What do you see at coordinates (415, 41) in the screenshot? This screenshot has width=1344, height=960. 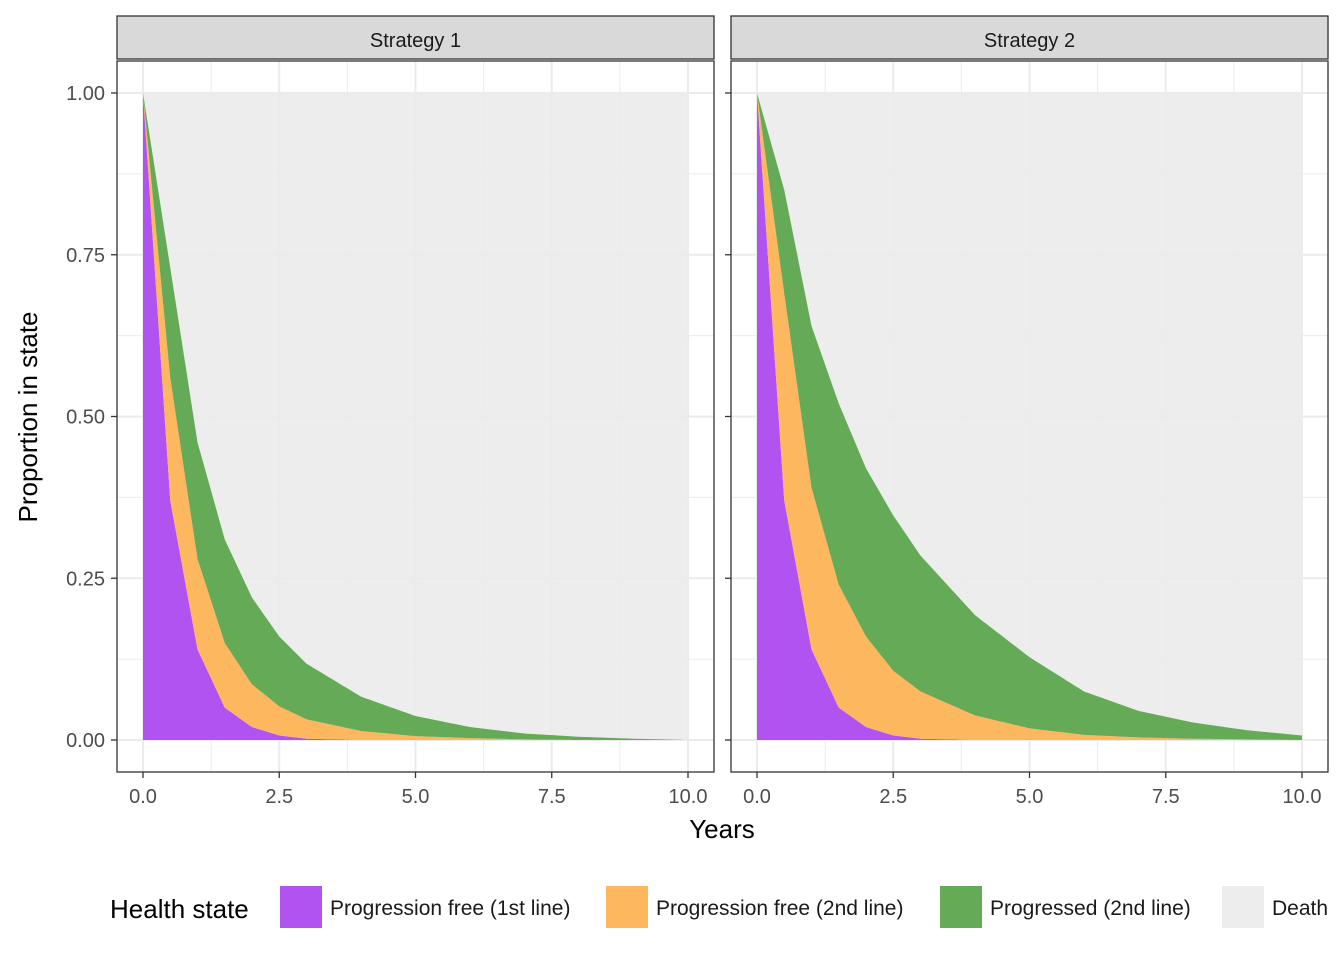 I see `facet-strip-label: Strategy 1` at bounding box center [415, 41].